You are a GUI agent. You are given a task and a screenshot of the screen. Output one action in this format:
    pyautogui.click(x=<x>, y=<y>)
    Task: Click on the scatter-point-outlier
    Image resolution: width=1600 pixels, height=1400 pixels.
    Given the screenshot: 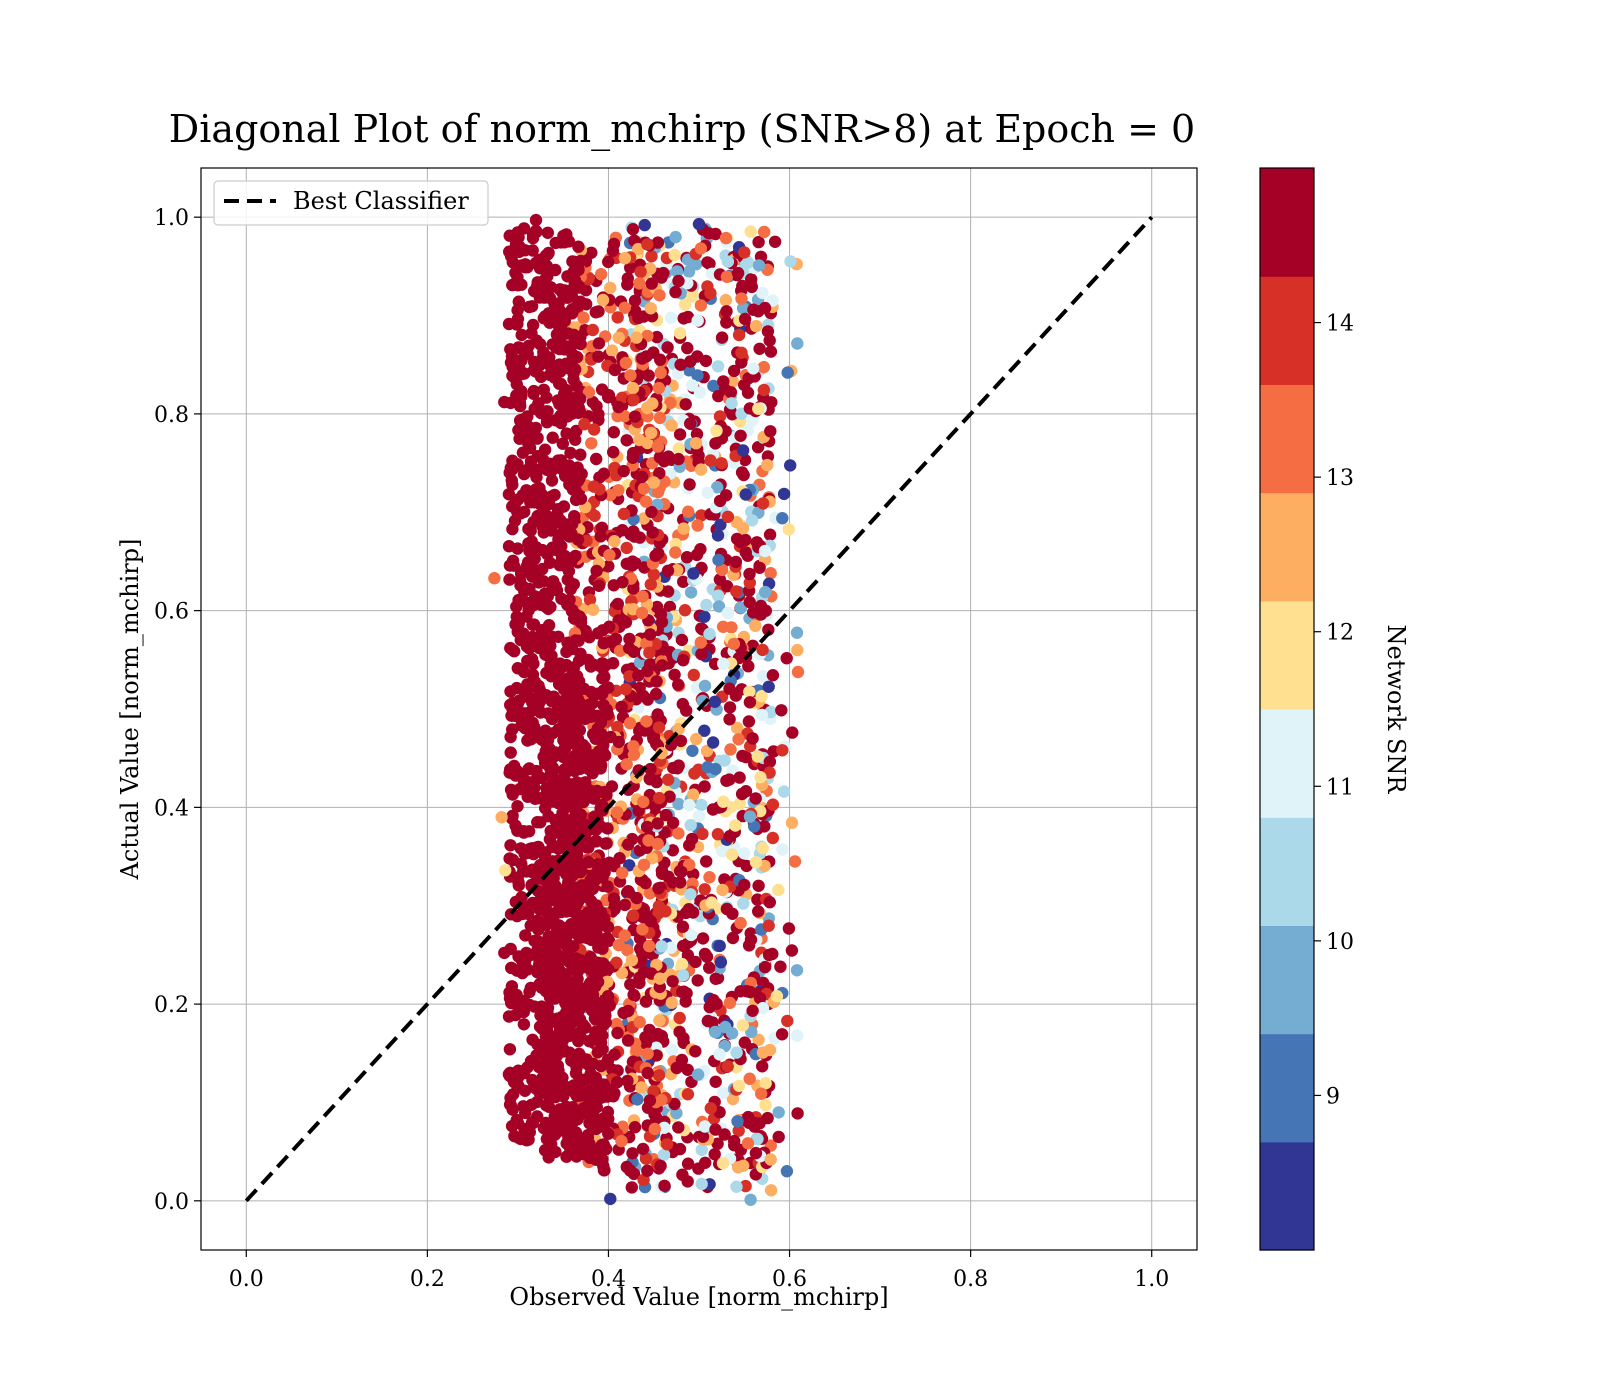 What is the action you would take?
    pyautogui.click(x=505, y=870)
    